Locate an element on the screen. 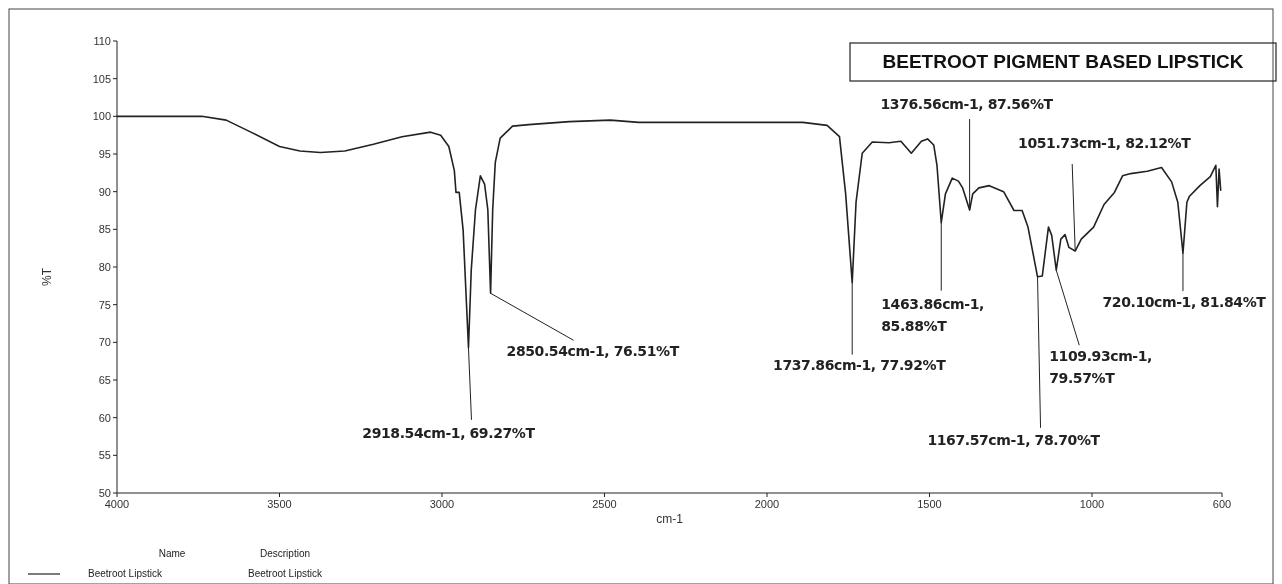  y-tick-label: 100 is located at coordinates (101, 116).